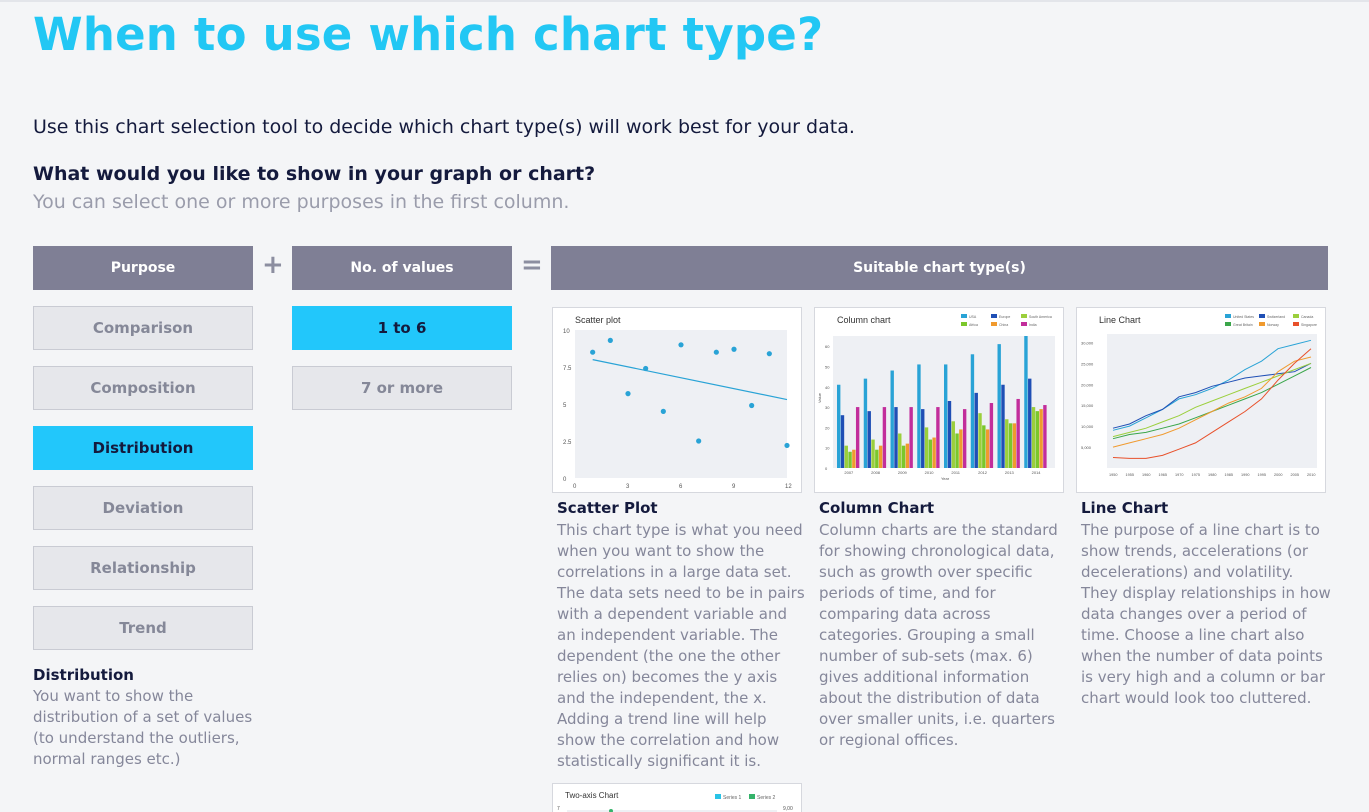 The width and height of the screenshot is (1369, 812). I want to click on two-axis-right-tick: 9,00, so click(788, 809).